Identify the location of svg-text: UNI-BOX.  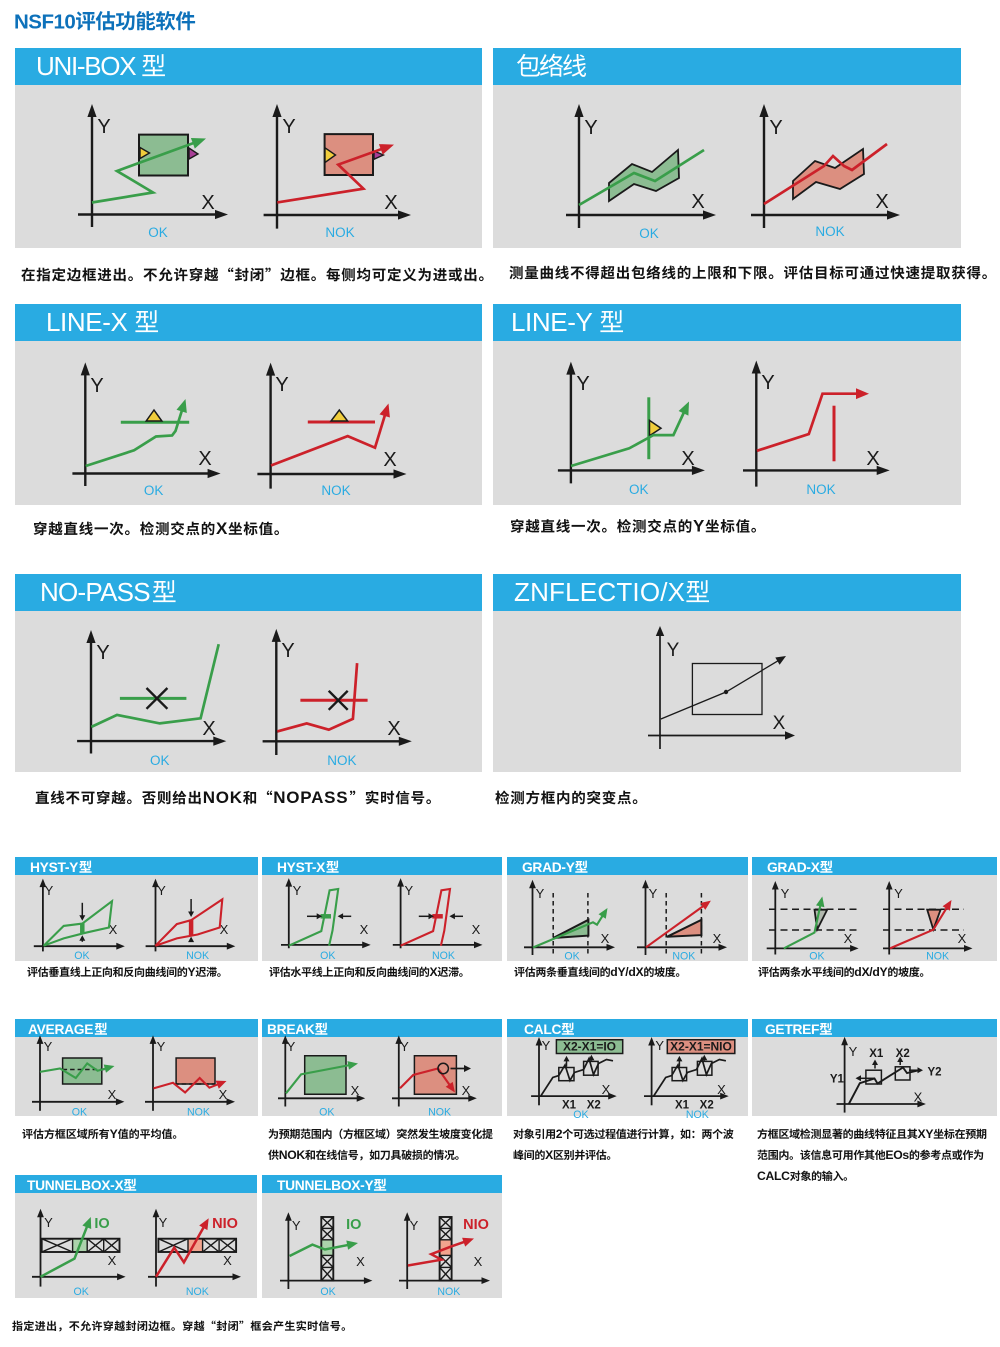
(88, 66).